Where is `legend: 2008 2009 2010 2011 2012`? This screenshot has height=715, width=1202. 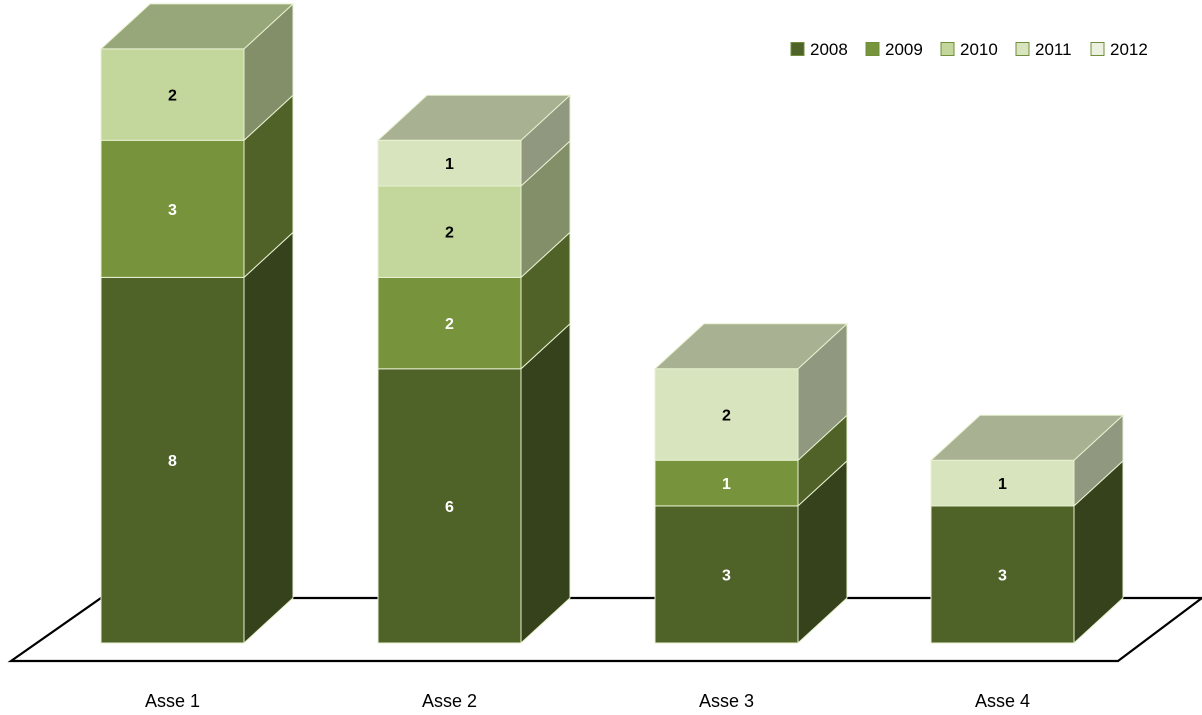
legend: 2008 2009 2010 2011 2012 is located at coordinates (969, 49).